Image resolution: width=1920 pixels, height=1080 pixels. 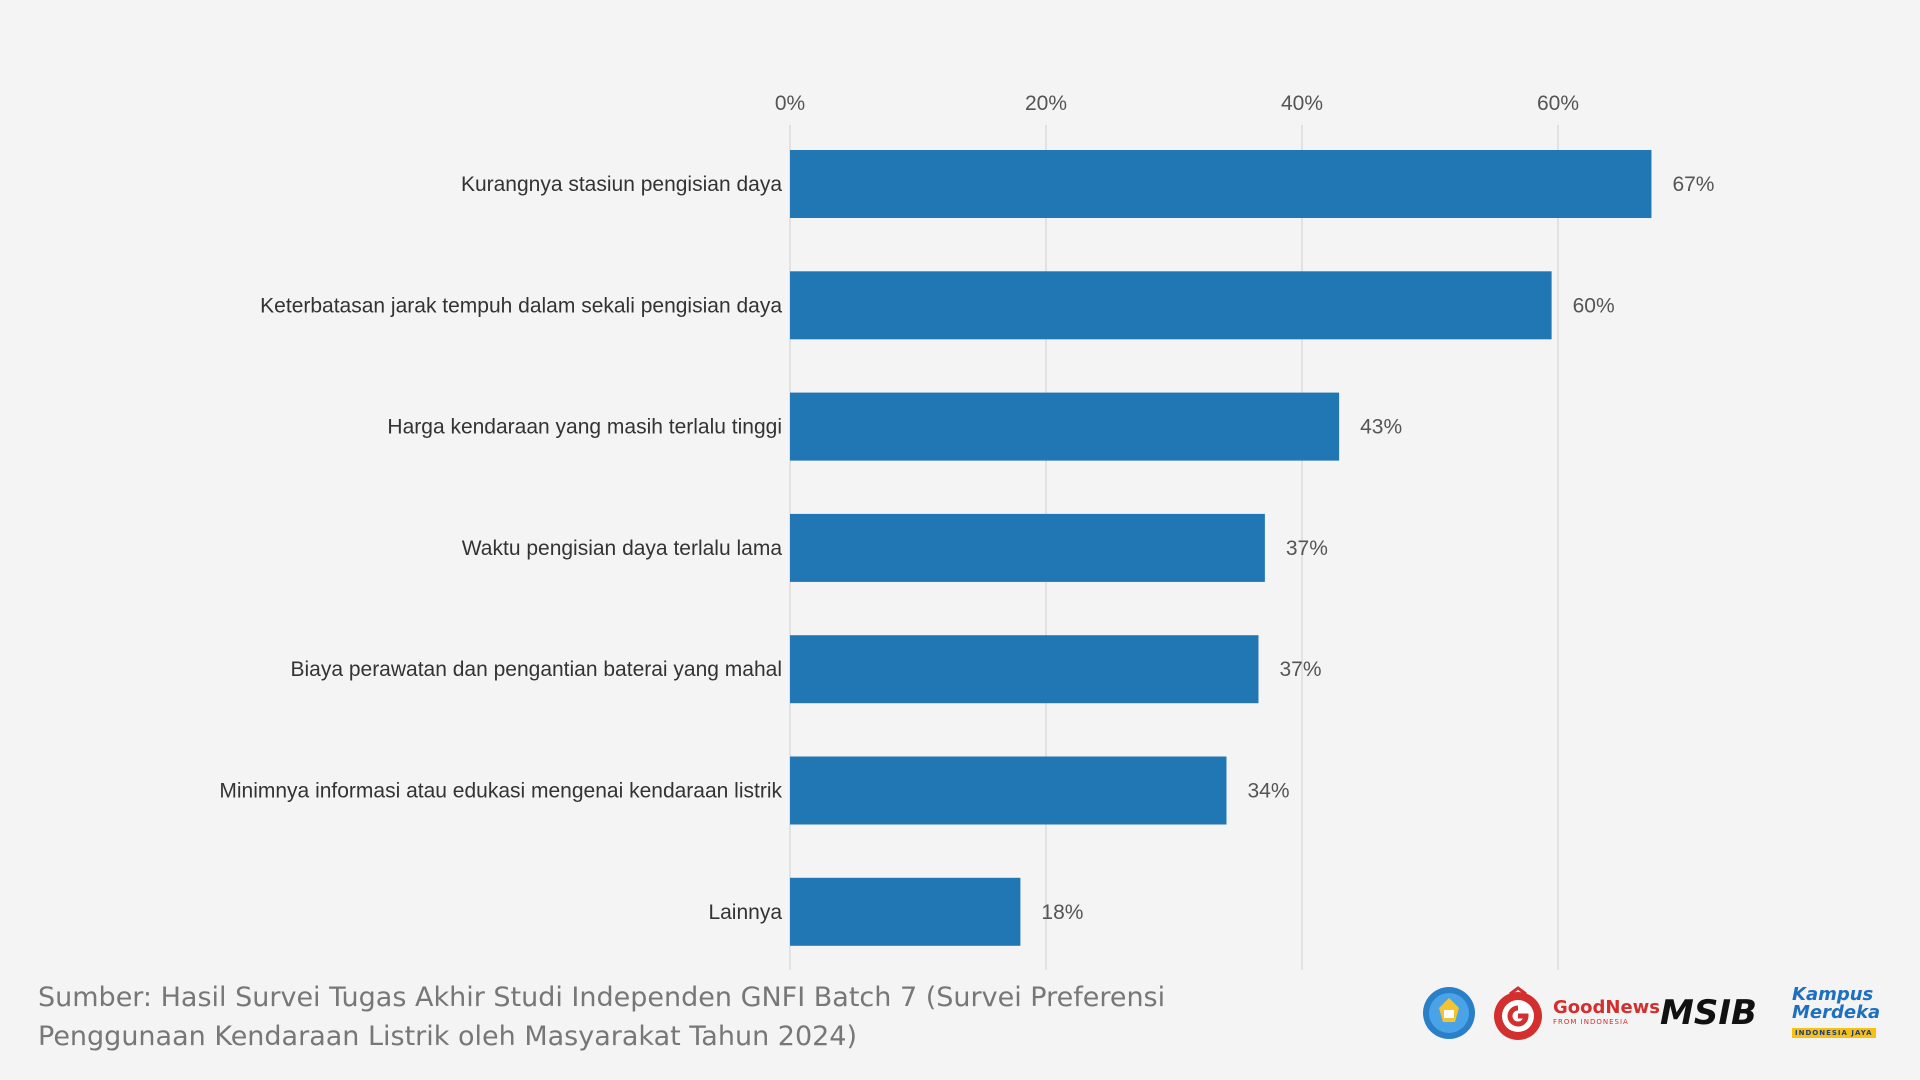 What do you see at coordinates (621, 184) in the screenshot?
I see `category-label: Kurangnya stasiun pengisian daya` at bounding box center [621, 184].